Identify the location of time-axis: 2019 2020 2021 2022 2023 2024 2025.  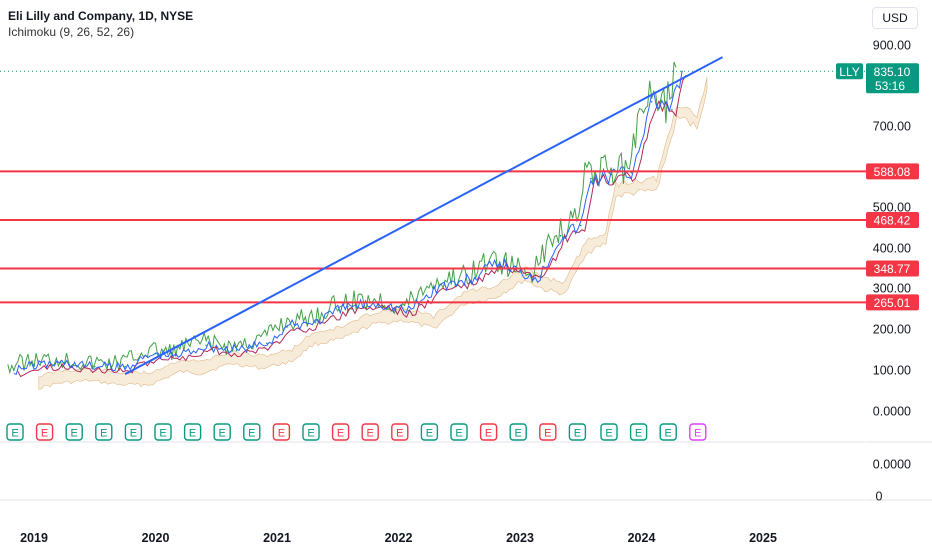
(398, 538).